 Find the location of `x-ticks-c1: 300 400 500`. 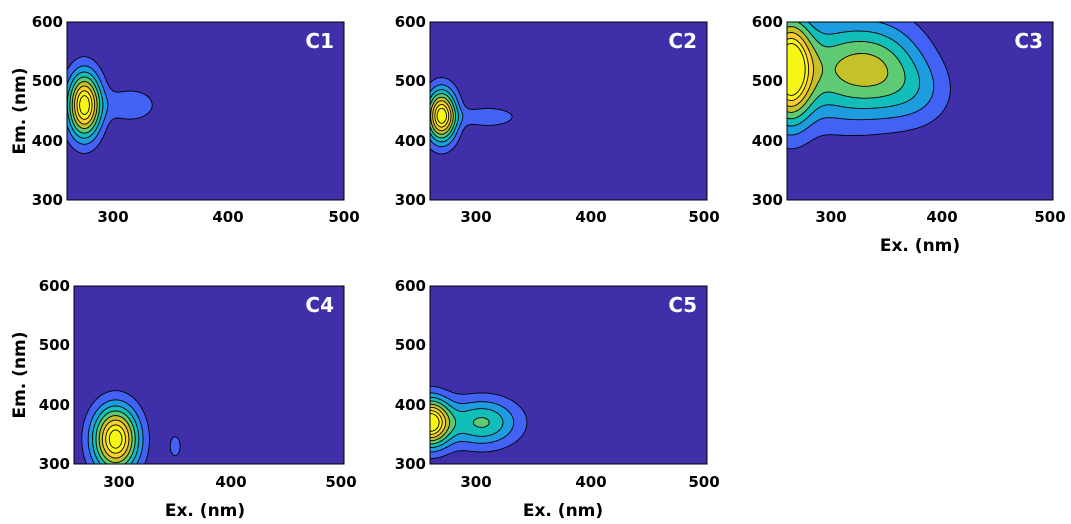

x-ticks-c1: 300 400 500 is located at coordinates (228, 217).